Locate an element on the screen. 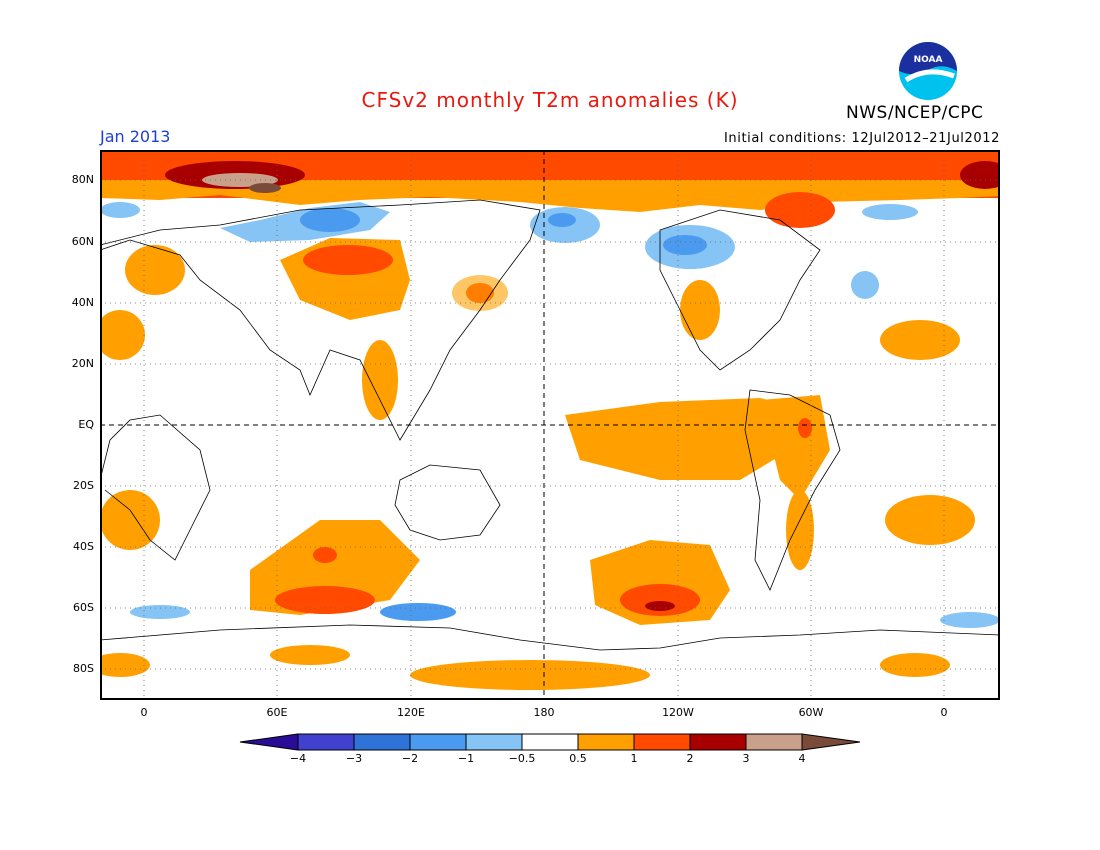 This screenshot has width=1100, height=850. south-america-warm is located at coordinates (795, 447).